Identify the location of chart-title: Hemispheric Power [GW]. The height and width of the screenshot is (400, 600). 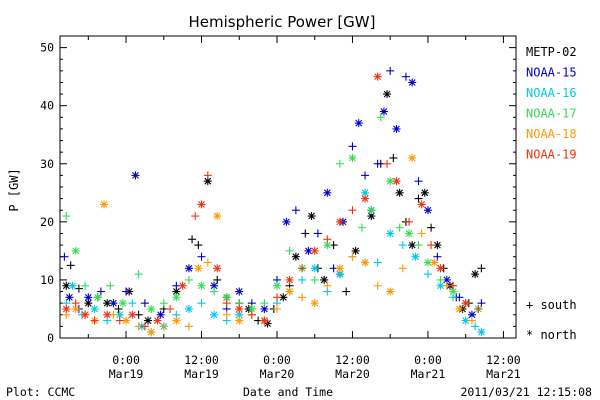
(282, 22).